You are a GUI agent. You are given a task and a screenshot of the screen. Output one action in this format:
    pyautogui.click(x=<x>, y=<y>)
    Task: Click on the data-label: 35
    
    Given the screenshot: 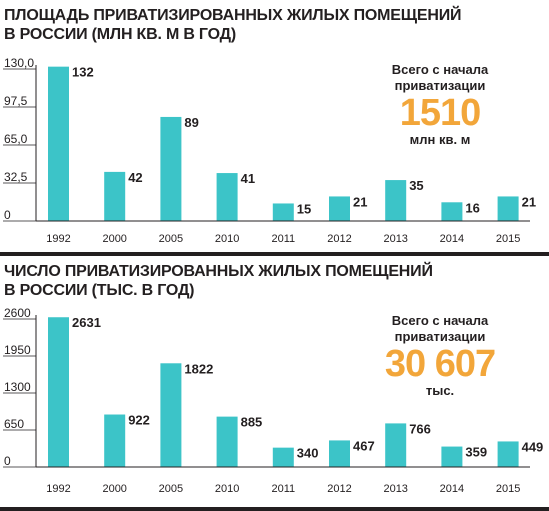 What is the action you would take?
    pyautogui.click(x=416, y=185)
    